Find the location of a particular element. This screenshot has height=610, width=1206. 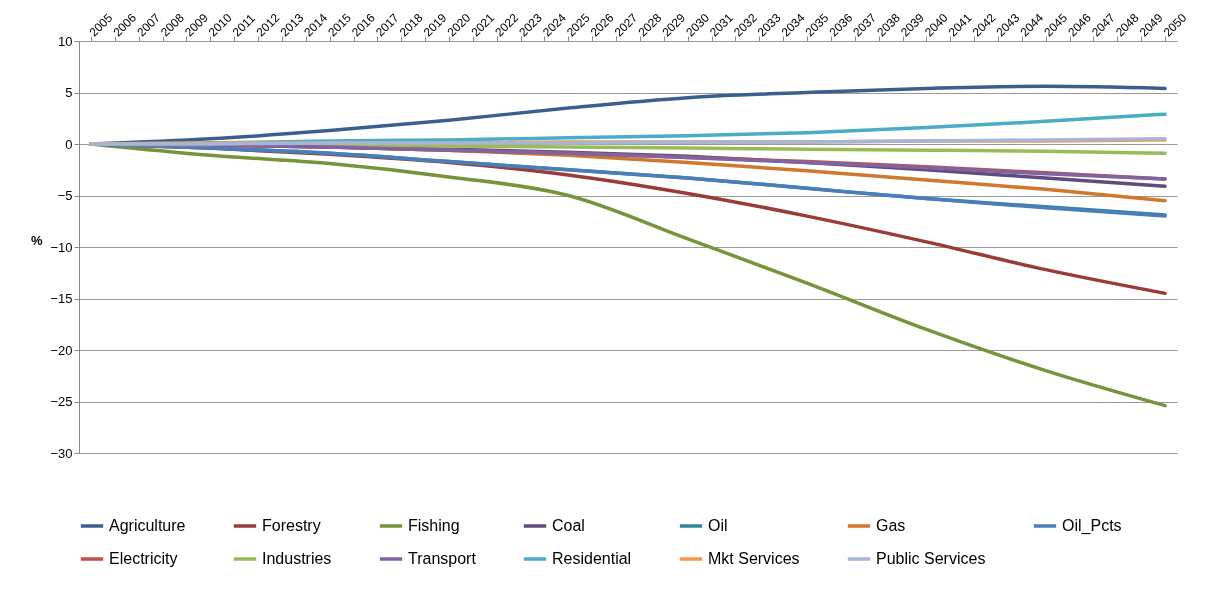

y-tick-label: −25 is located at coordinates (61, 401).